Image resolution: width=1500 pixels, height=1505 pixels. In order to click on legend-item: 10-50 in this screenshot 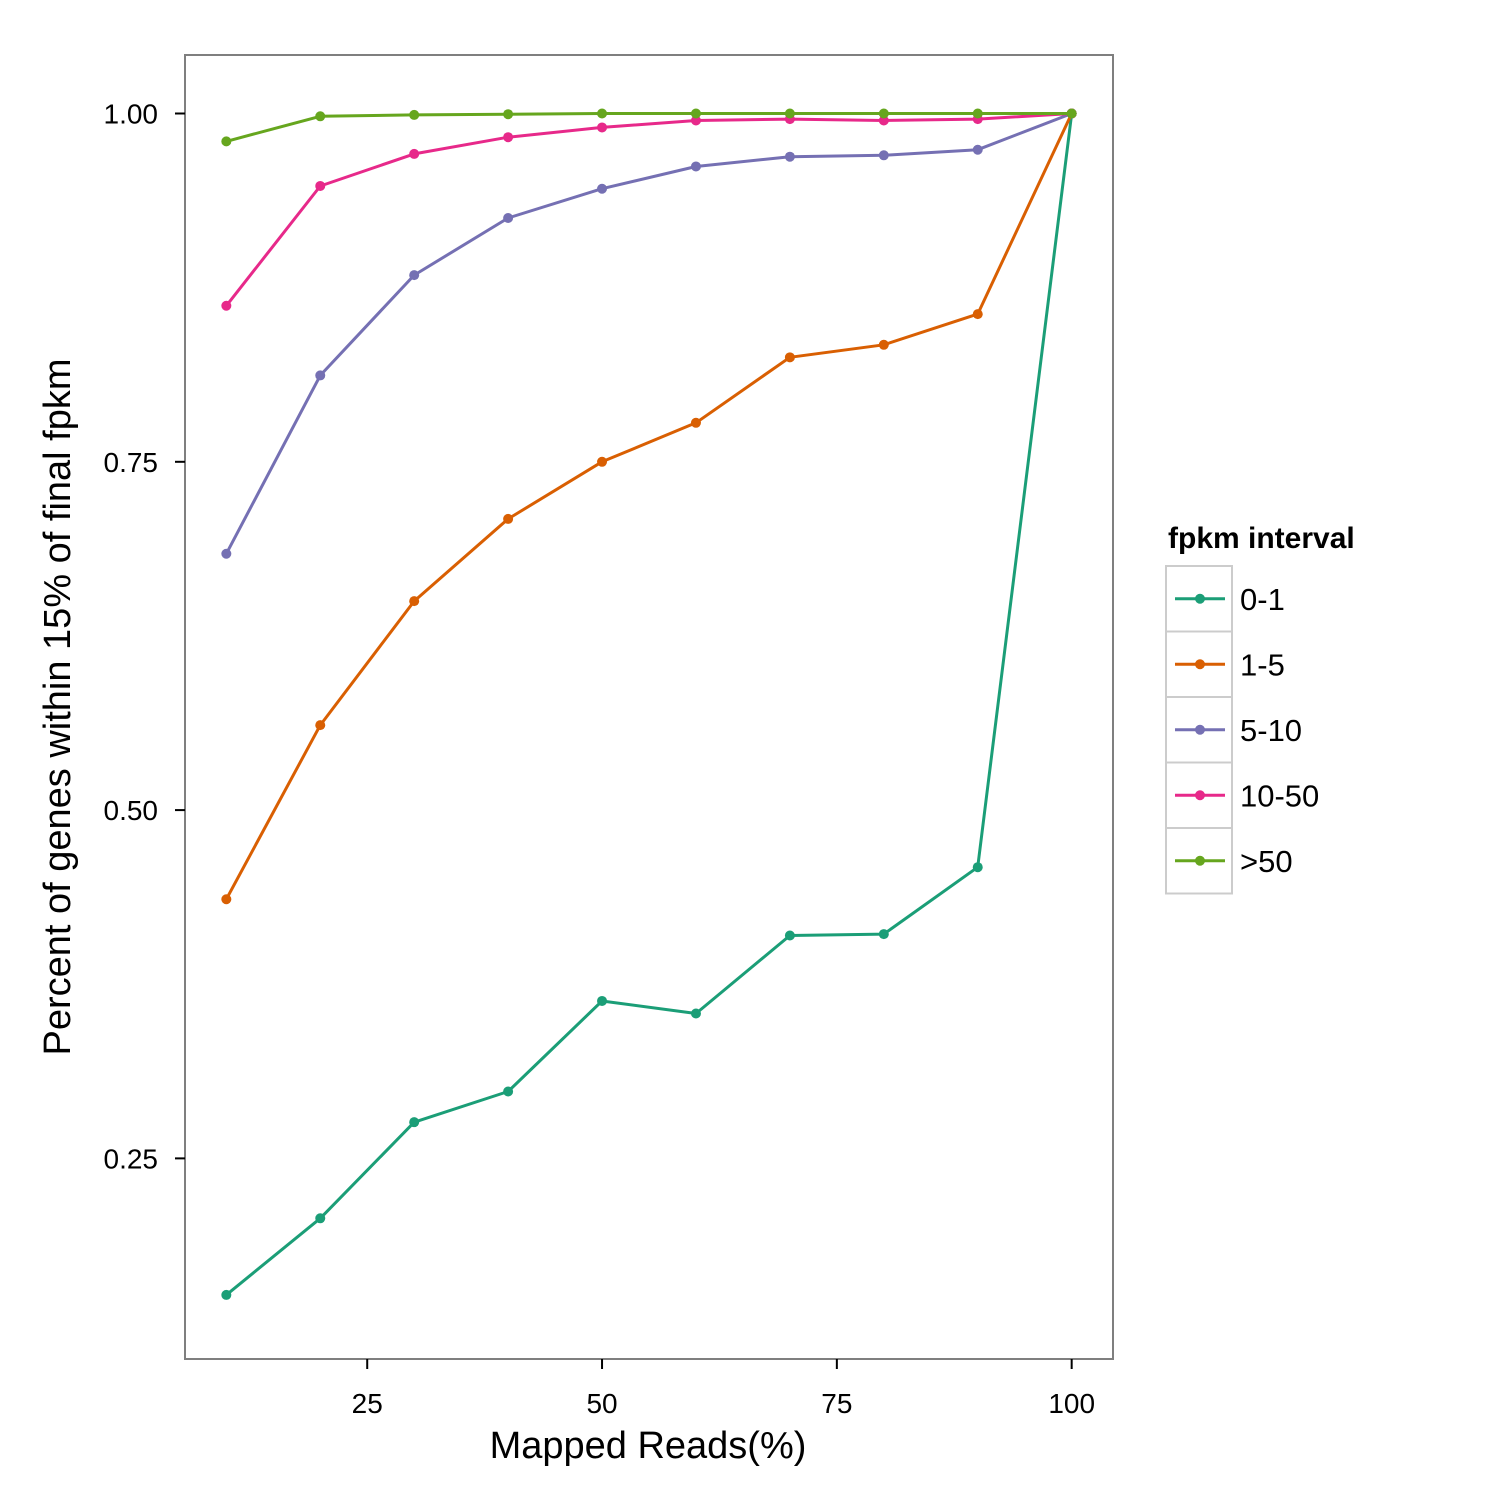, I will do `click(1242, 795)`.